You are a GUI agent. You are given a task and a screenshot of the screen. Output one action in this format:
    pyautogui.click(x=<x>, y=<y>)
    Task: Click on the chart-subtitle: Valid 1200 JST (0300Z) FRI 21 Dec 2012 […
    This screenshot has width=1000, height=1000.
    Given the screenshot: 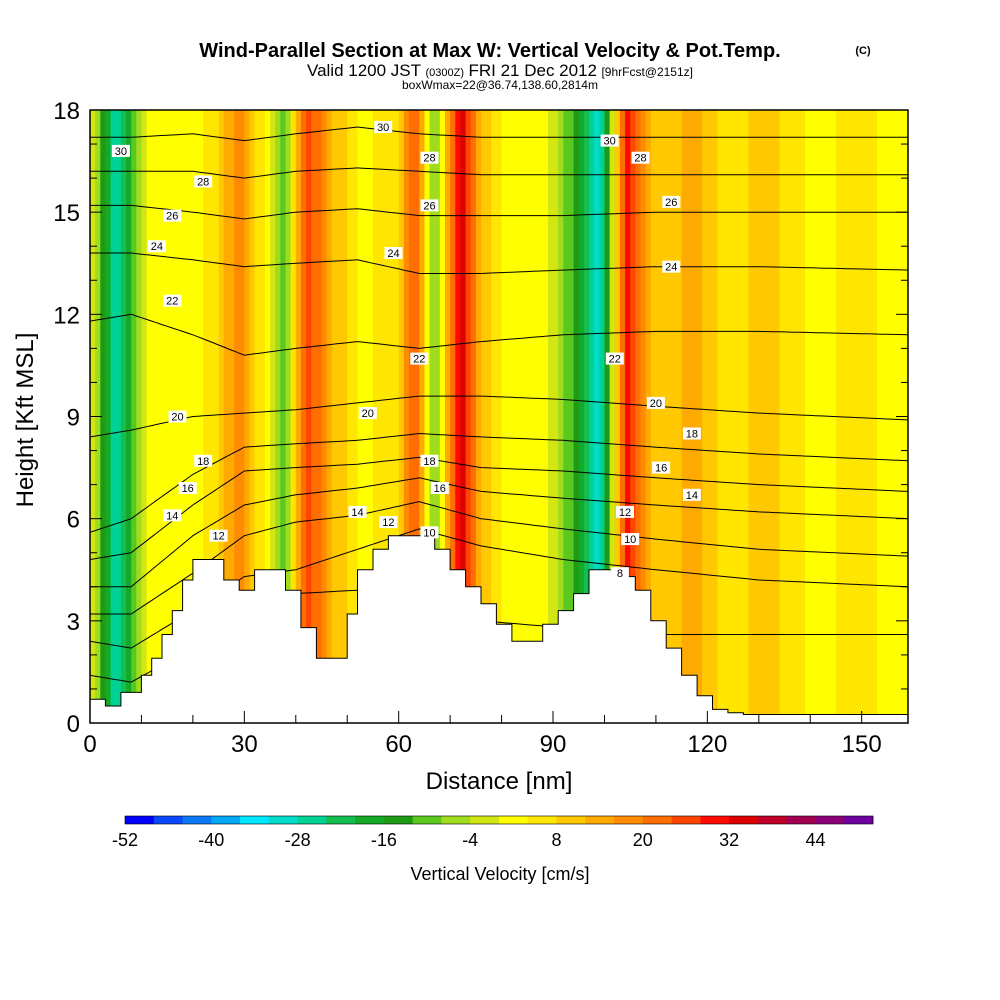 What is the action you would take?
    pyautogui.click(x=500, y=70)
    